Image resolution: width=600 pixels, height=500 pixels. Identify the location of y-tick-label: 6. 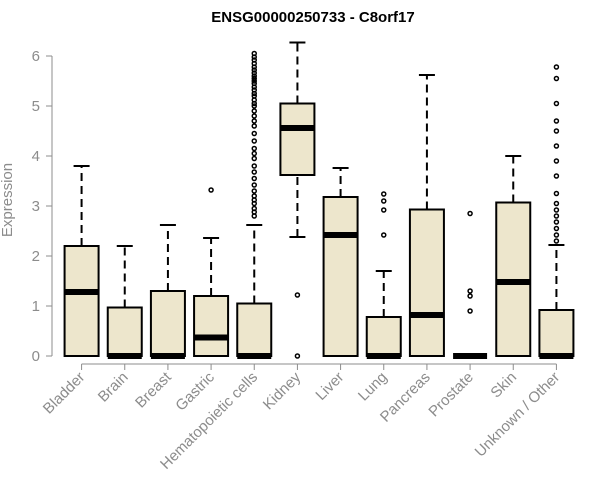
(36, 56).